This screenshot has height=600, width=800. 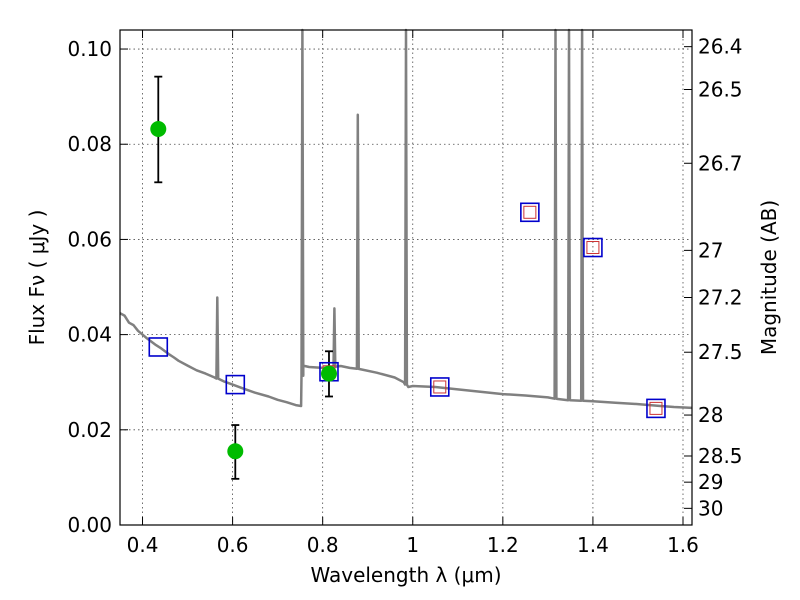 I want to click on y2-tick-label: 30, so click(x=710, y=508).